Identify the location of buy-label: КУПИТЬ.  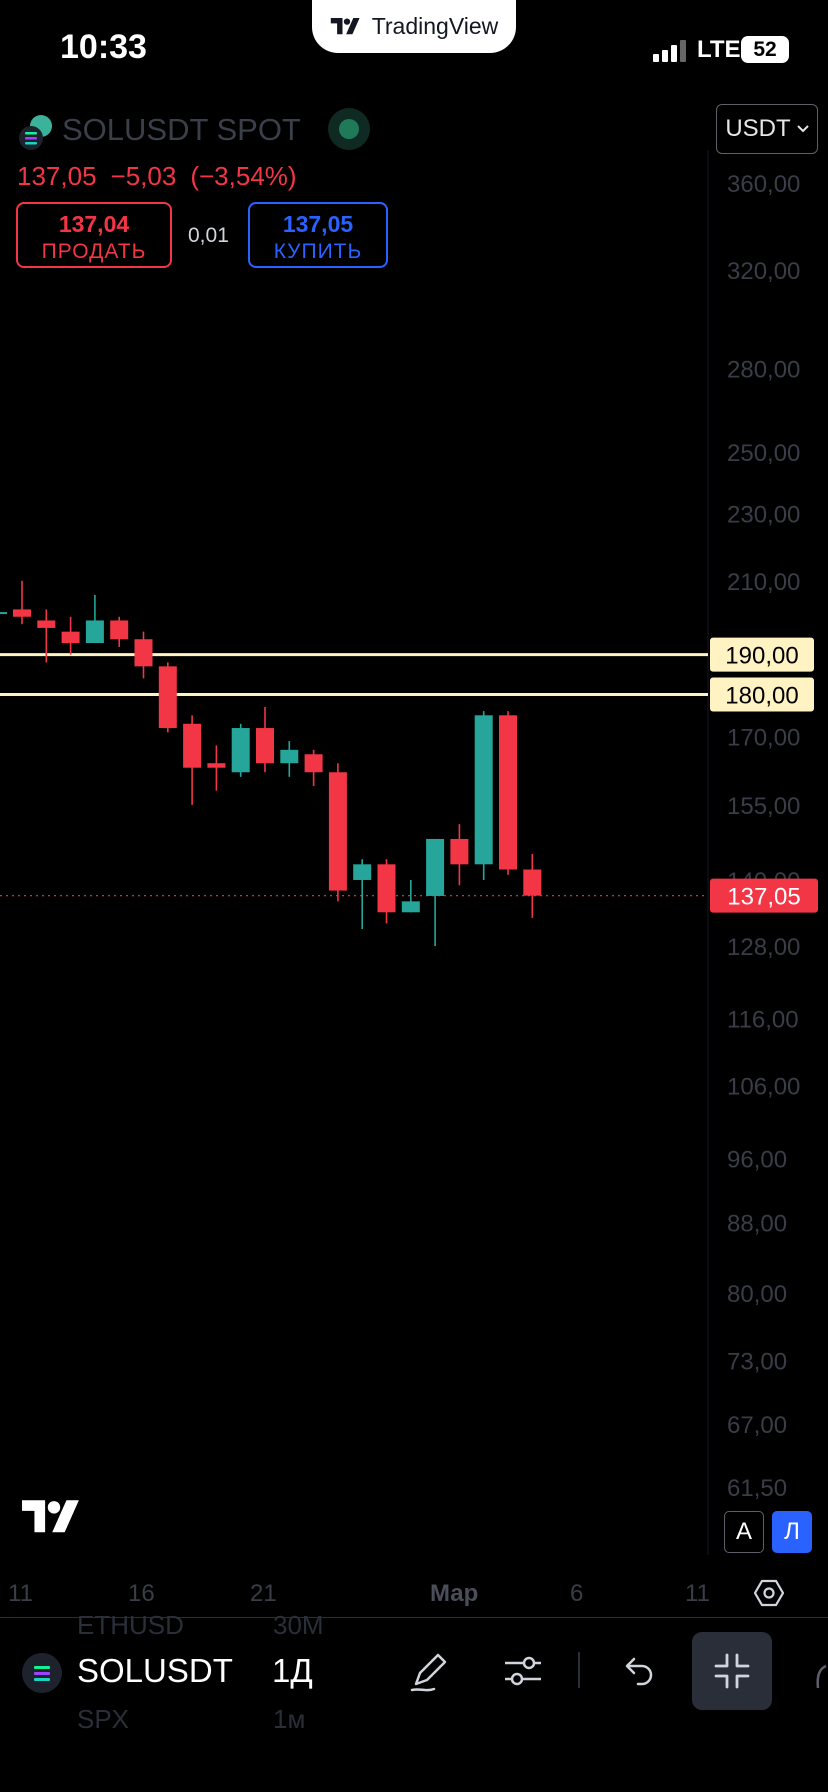
(318, 251).